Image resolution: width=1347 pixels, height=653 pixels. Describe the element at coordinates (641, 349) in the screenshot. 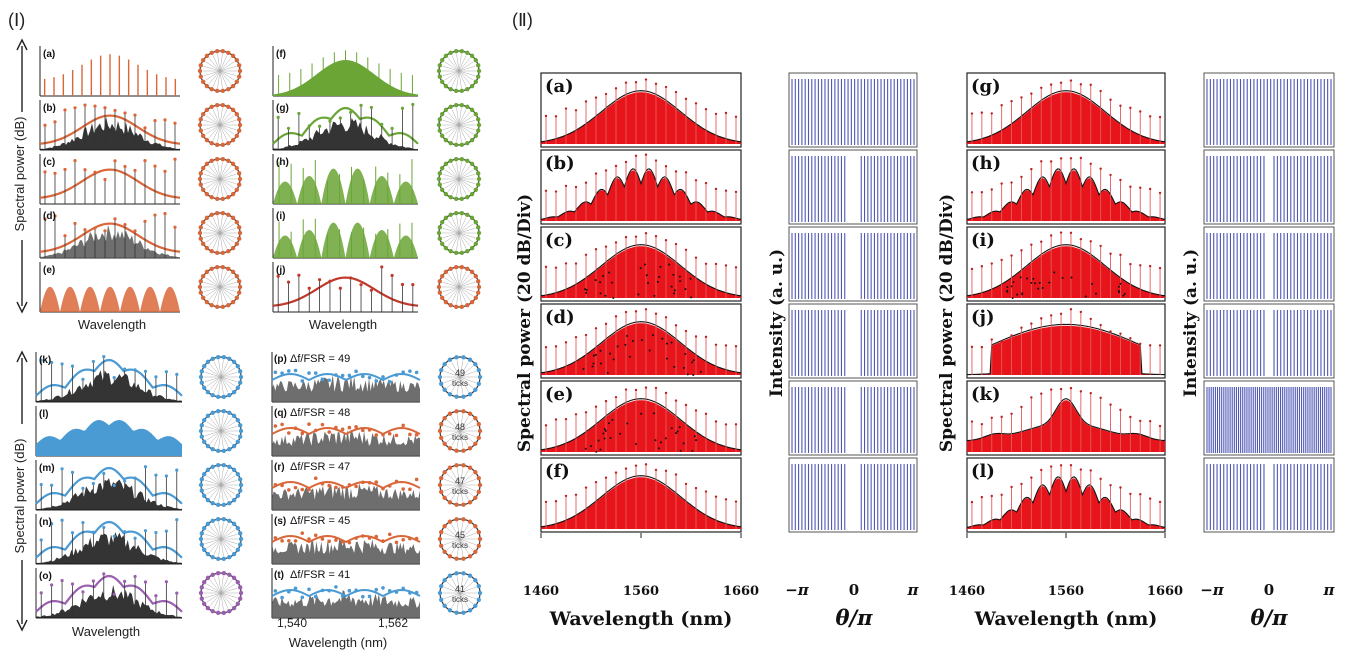

I see `spectrum-fill` at that location.